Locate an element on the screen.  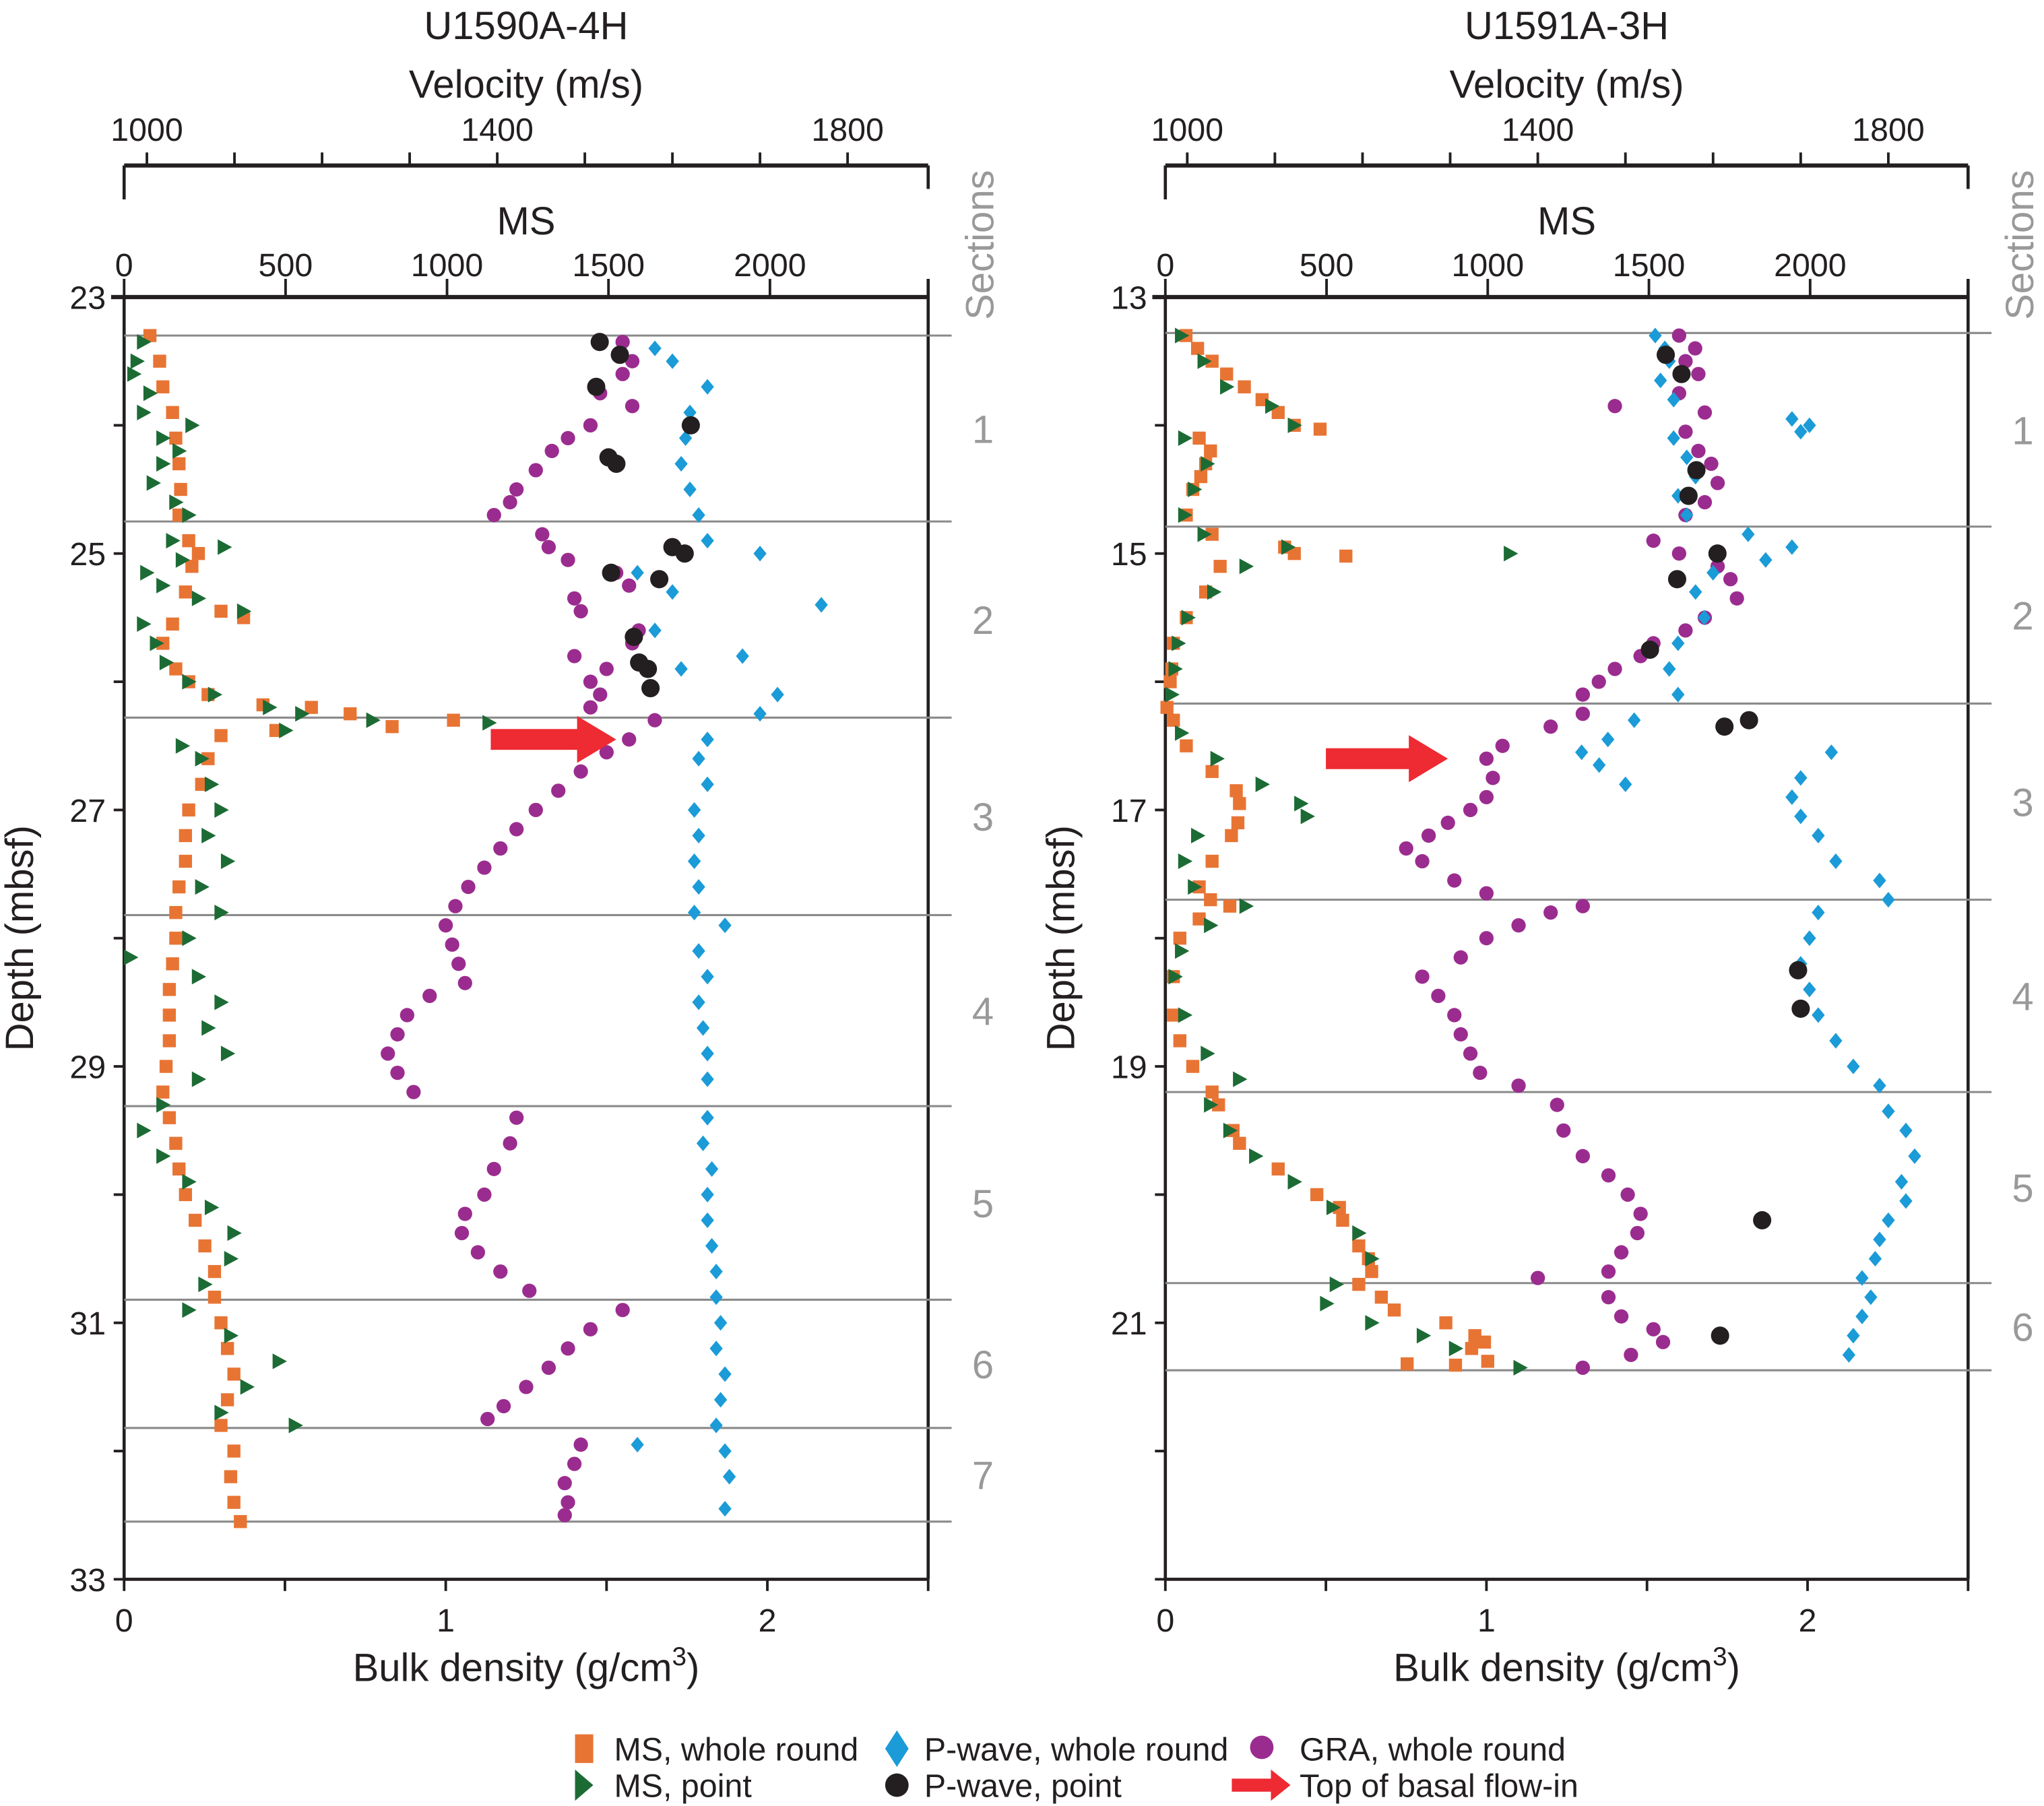
legend-label: P-wave, whole round is located at coordinates (1076, 1749).